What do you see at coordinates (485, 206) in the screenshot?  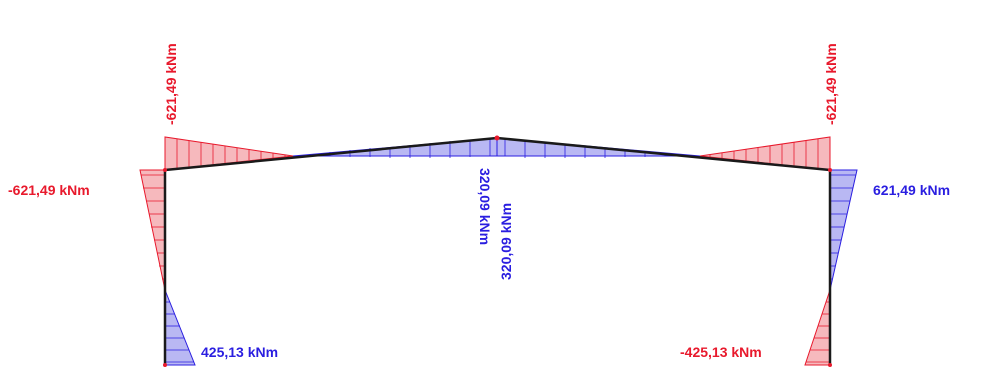 I see `label-ridge-left: 320,09 kNm` at bounding box center [485, 206].